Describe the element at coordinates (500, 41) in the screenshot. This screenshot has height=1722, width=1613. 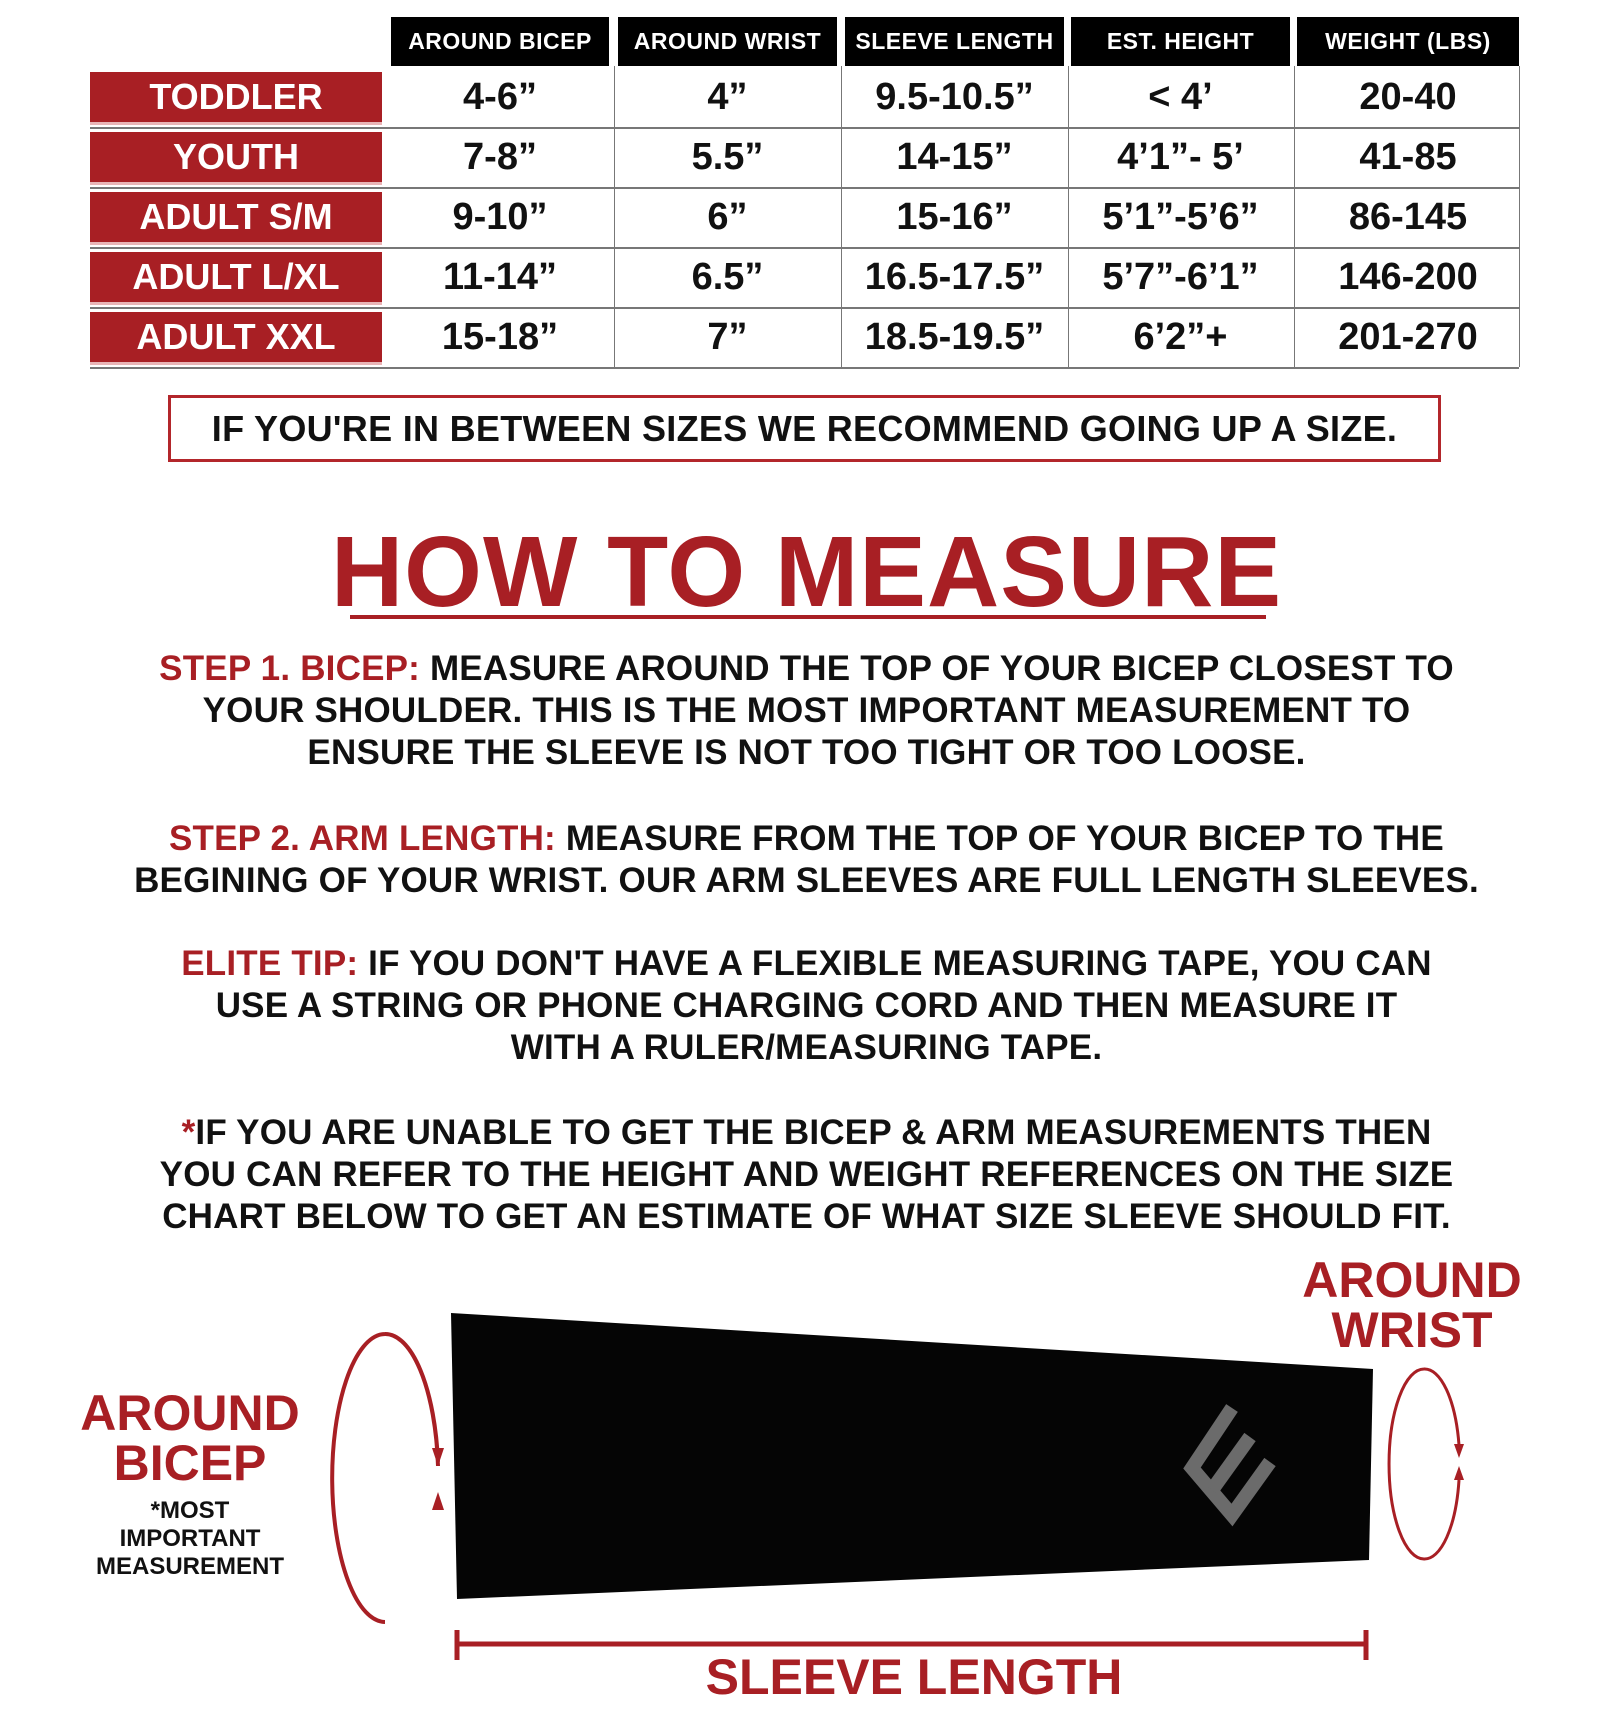
I see `column-header-around-bicep: AROUND BICEP` at that location.